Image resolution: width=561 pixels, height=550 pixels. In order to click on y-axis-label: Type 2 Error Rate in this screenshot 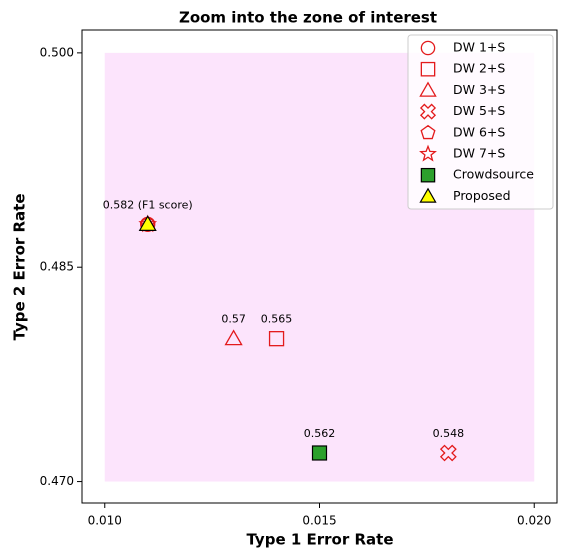, I will do `click(20, 266)`.